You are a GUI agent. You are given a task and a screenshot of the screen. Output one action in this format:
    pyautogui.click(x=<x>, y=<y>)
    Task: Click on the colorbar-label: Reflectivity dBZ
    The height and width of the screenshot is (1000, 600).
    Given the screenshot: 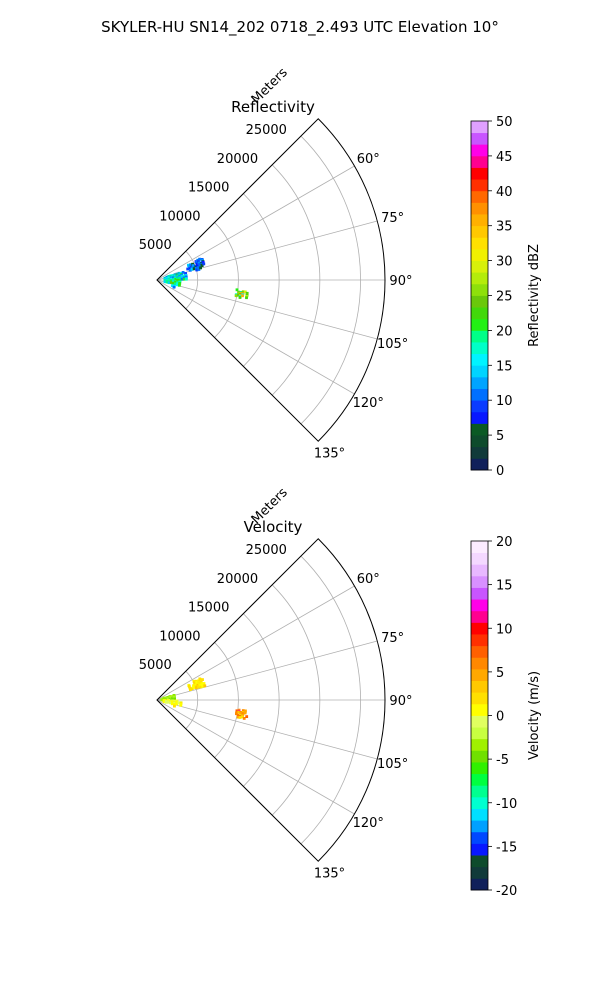 What is the action you would take?
    pyautogui.click(x=534, y=295)
    